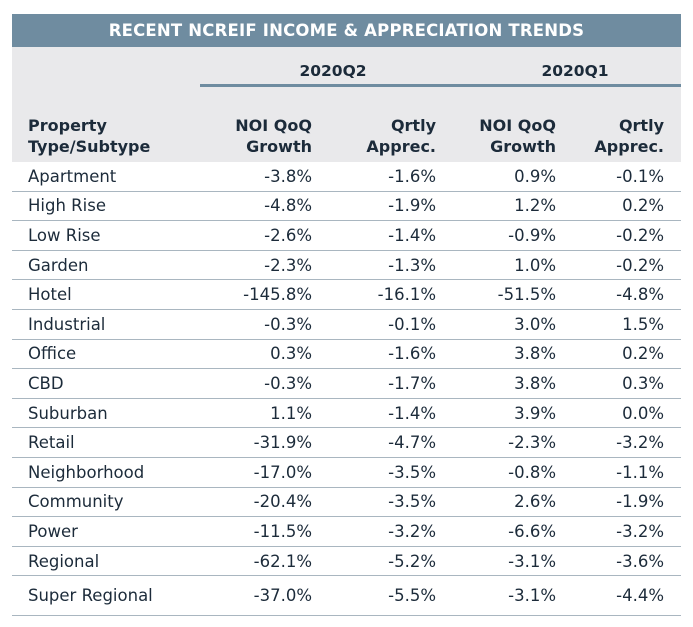 Image resolution: width=693 pixels, height=627 pixels. What do you see at coordinates (412, 265) in the screenshot?
I see `q2-apprec-value: -1.3%` at bounding box center [412, 265].